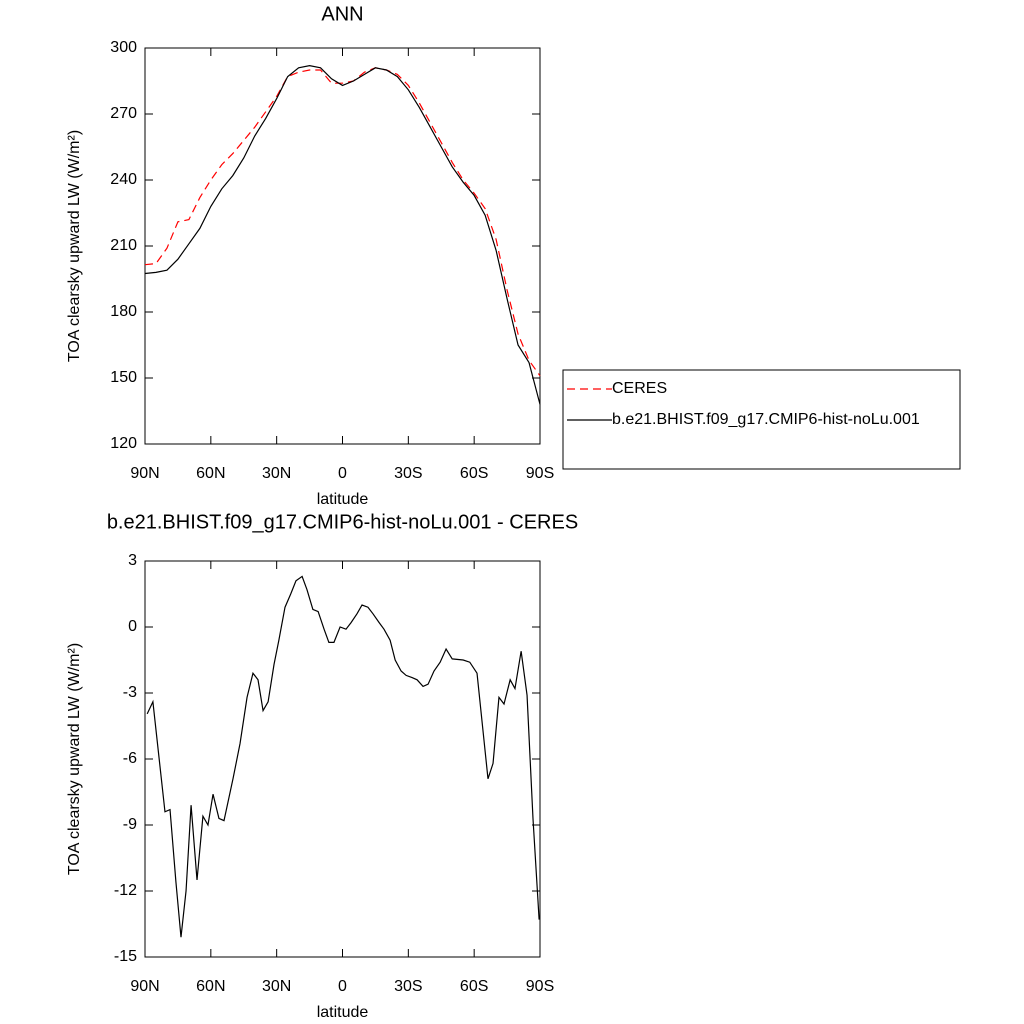 The image size is (1024, 1024). I want to click on y-tick-label: -15, so click(125, 956).